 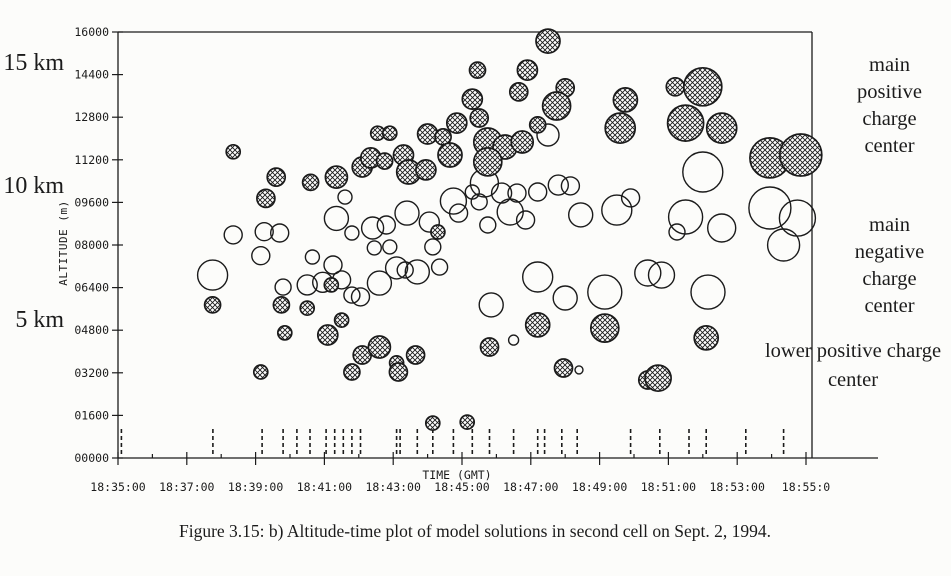 What do you see at coordinates (393, 487) in the screenshot?
I see `svg-text: 18:43:00` at bounding box center [393, 487].